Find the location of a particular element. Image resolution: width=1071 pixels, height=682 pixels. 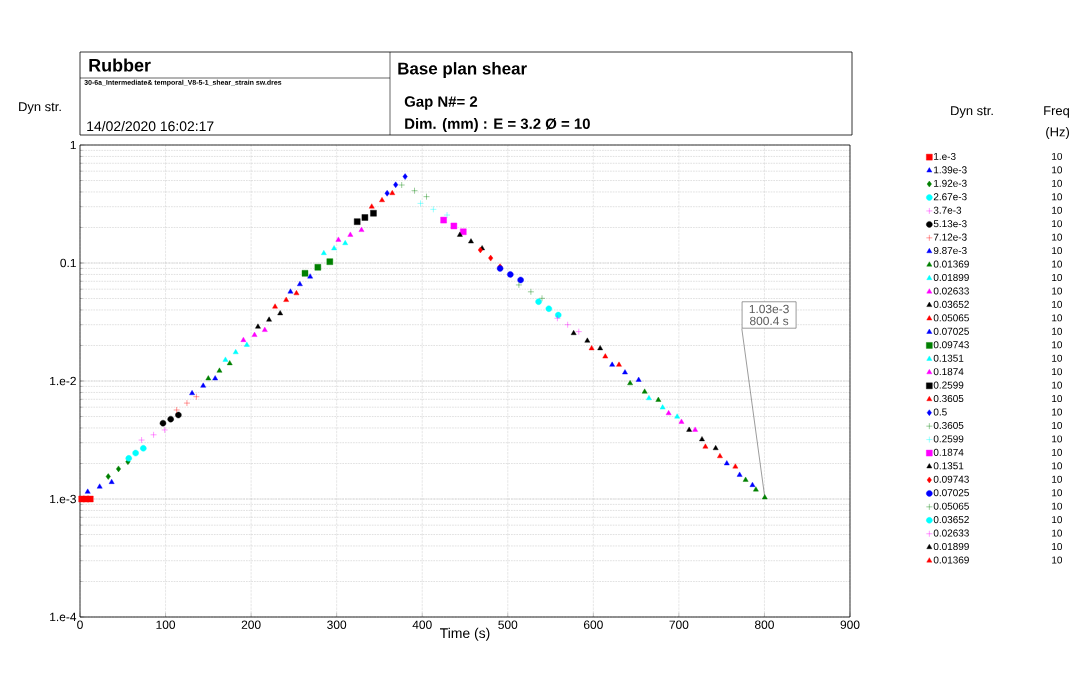

chart-subtitle: Base plan shear is located at coordinates (462, 70).